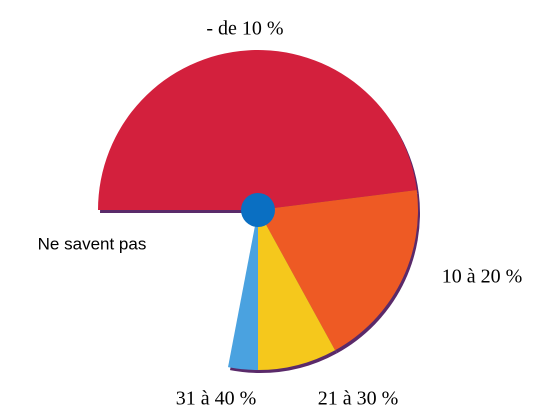  What do you see at coordinates (482, 277) in the screenshot?
I see `slice-label: 10 à 20 %` at bounding box center [482, 277].